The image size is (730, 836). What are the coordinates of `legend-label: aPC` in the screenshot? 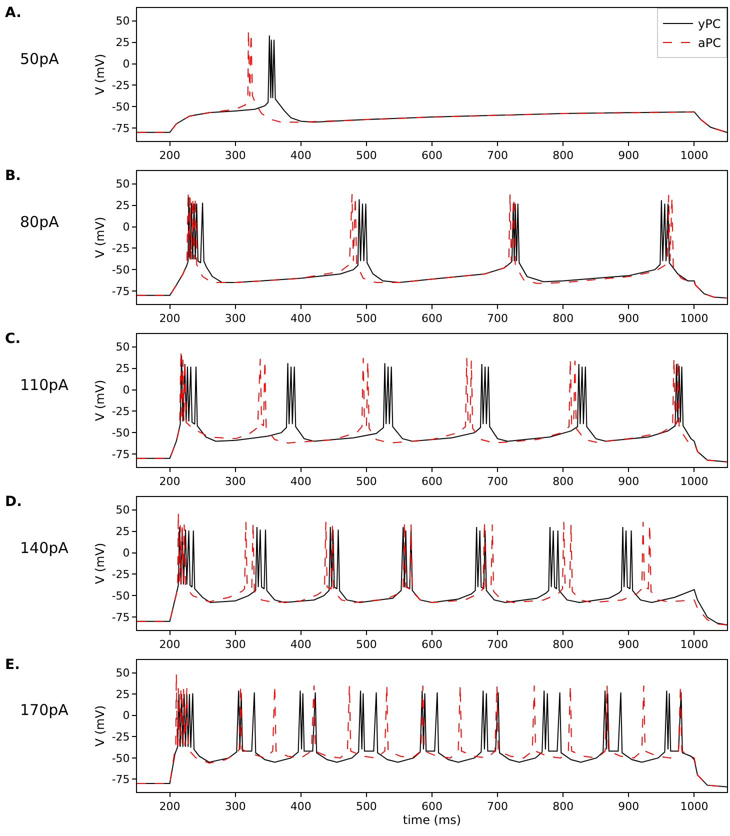 It's located at (709, 43).